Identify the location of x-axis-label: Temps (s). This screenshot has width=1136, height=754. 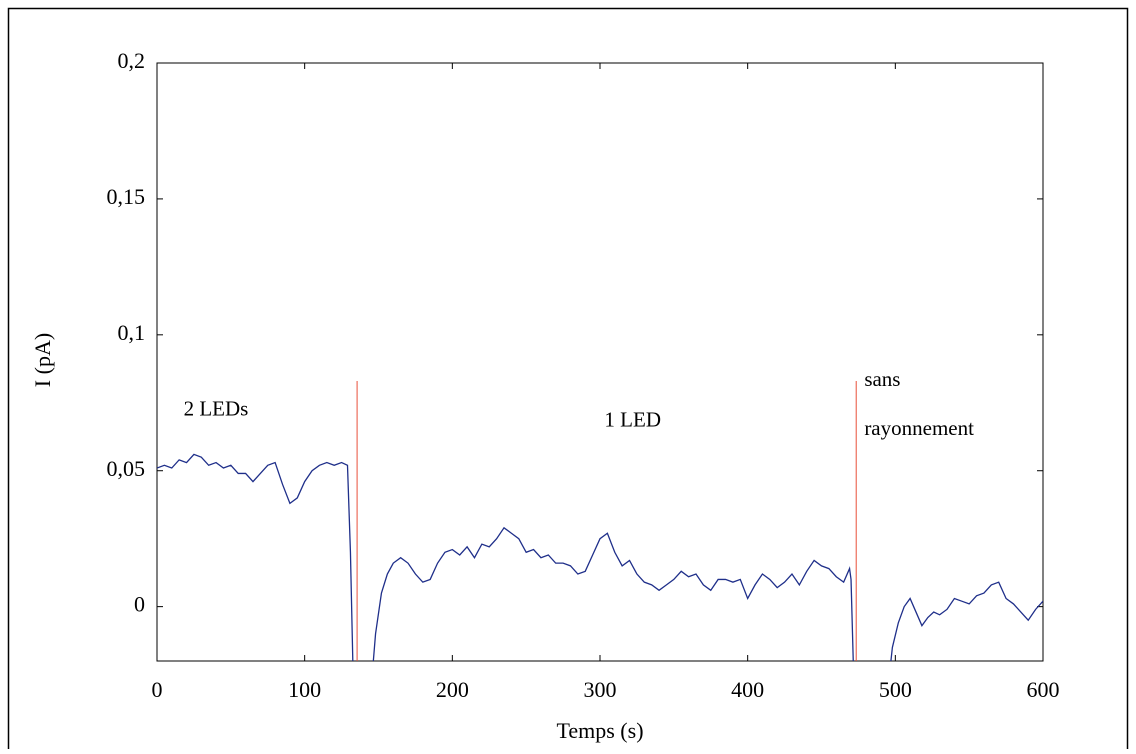
(599, 730).